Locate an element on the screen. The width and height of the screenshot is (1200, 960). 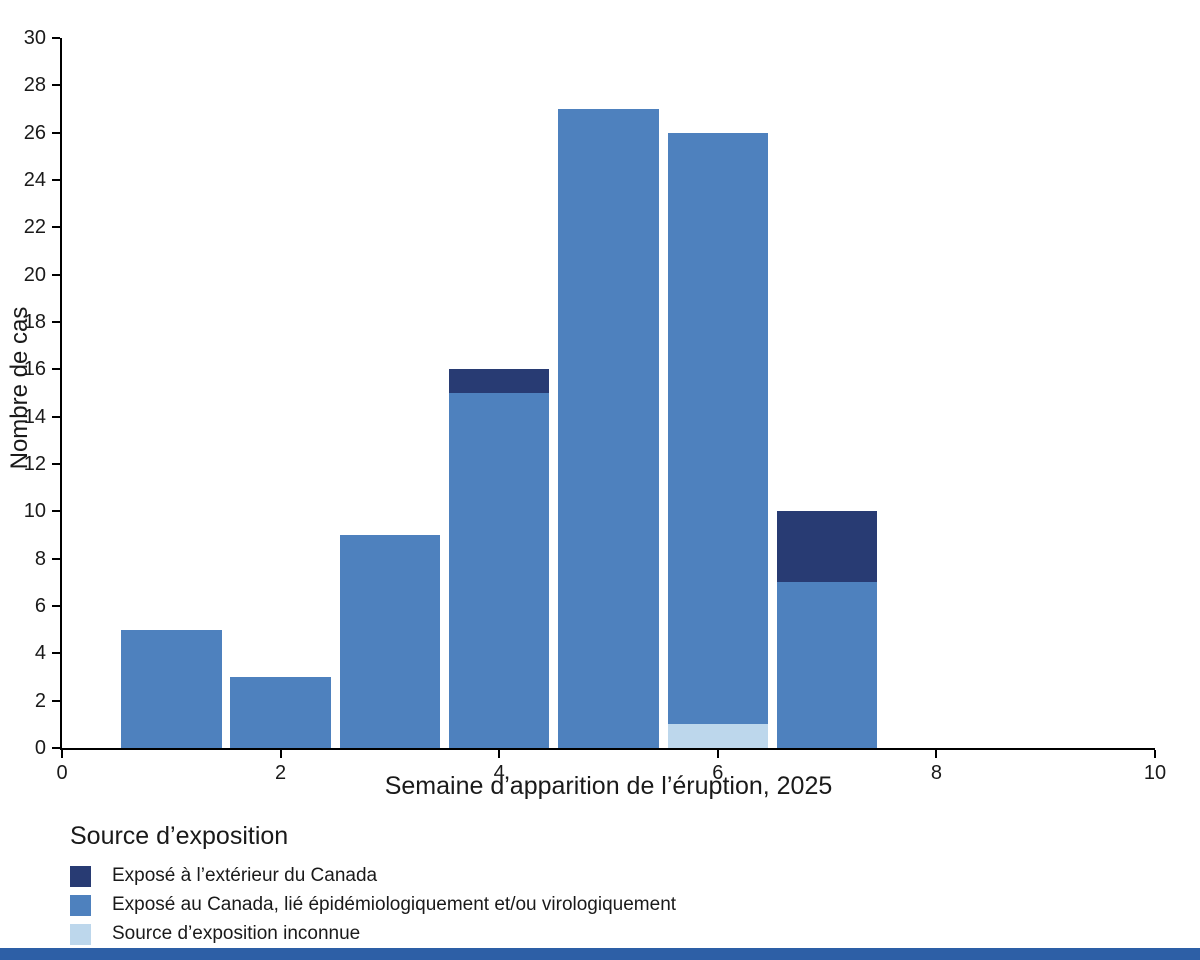
legend-item-label: Source d’exposition inconnue is located at coordinates (236, 933).